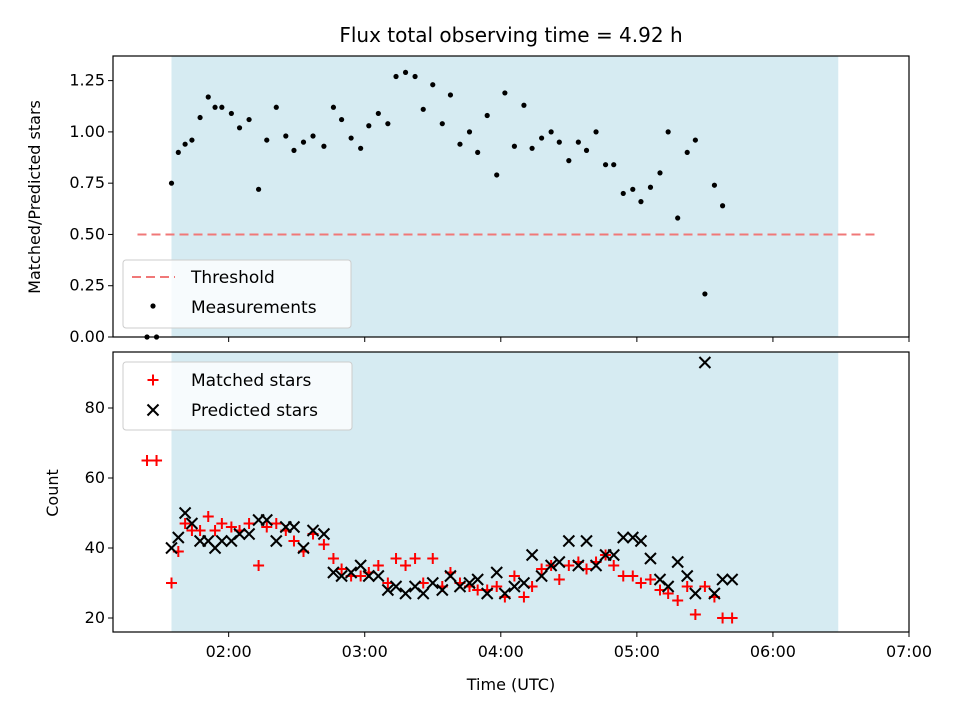 The height and width of the screenshot is (720, 960). What do you see at coordinates (34, 197) in the screenshot?
I see `top-y-axis-label: Matched/Predicted stars` at bounding box center [34, 197].